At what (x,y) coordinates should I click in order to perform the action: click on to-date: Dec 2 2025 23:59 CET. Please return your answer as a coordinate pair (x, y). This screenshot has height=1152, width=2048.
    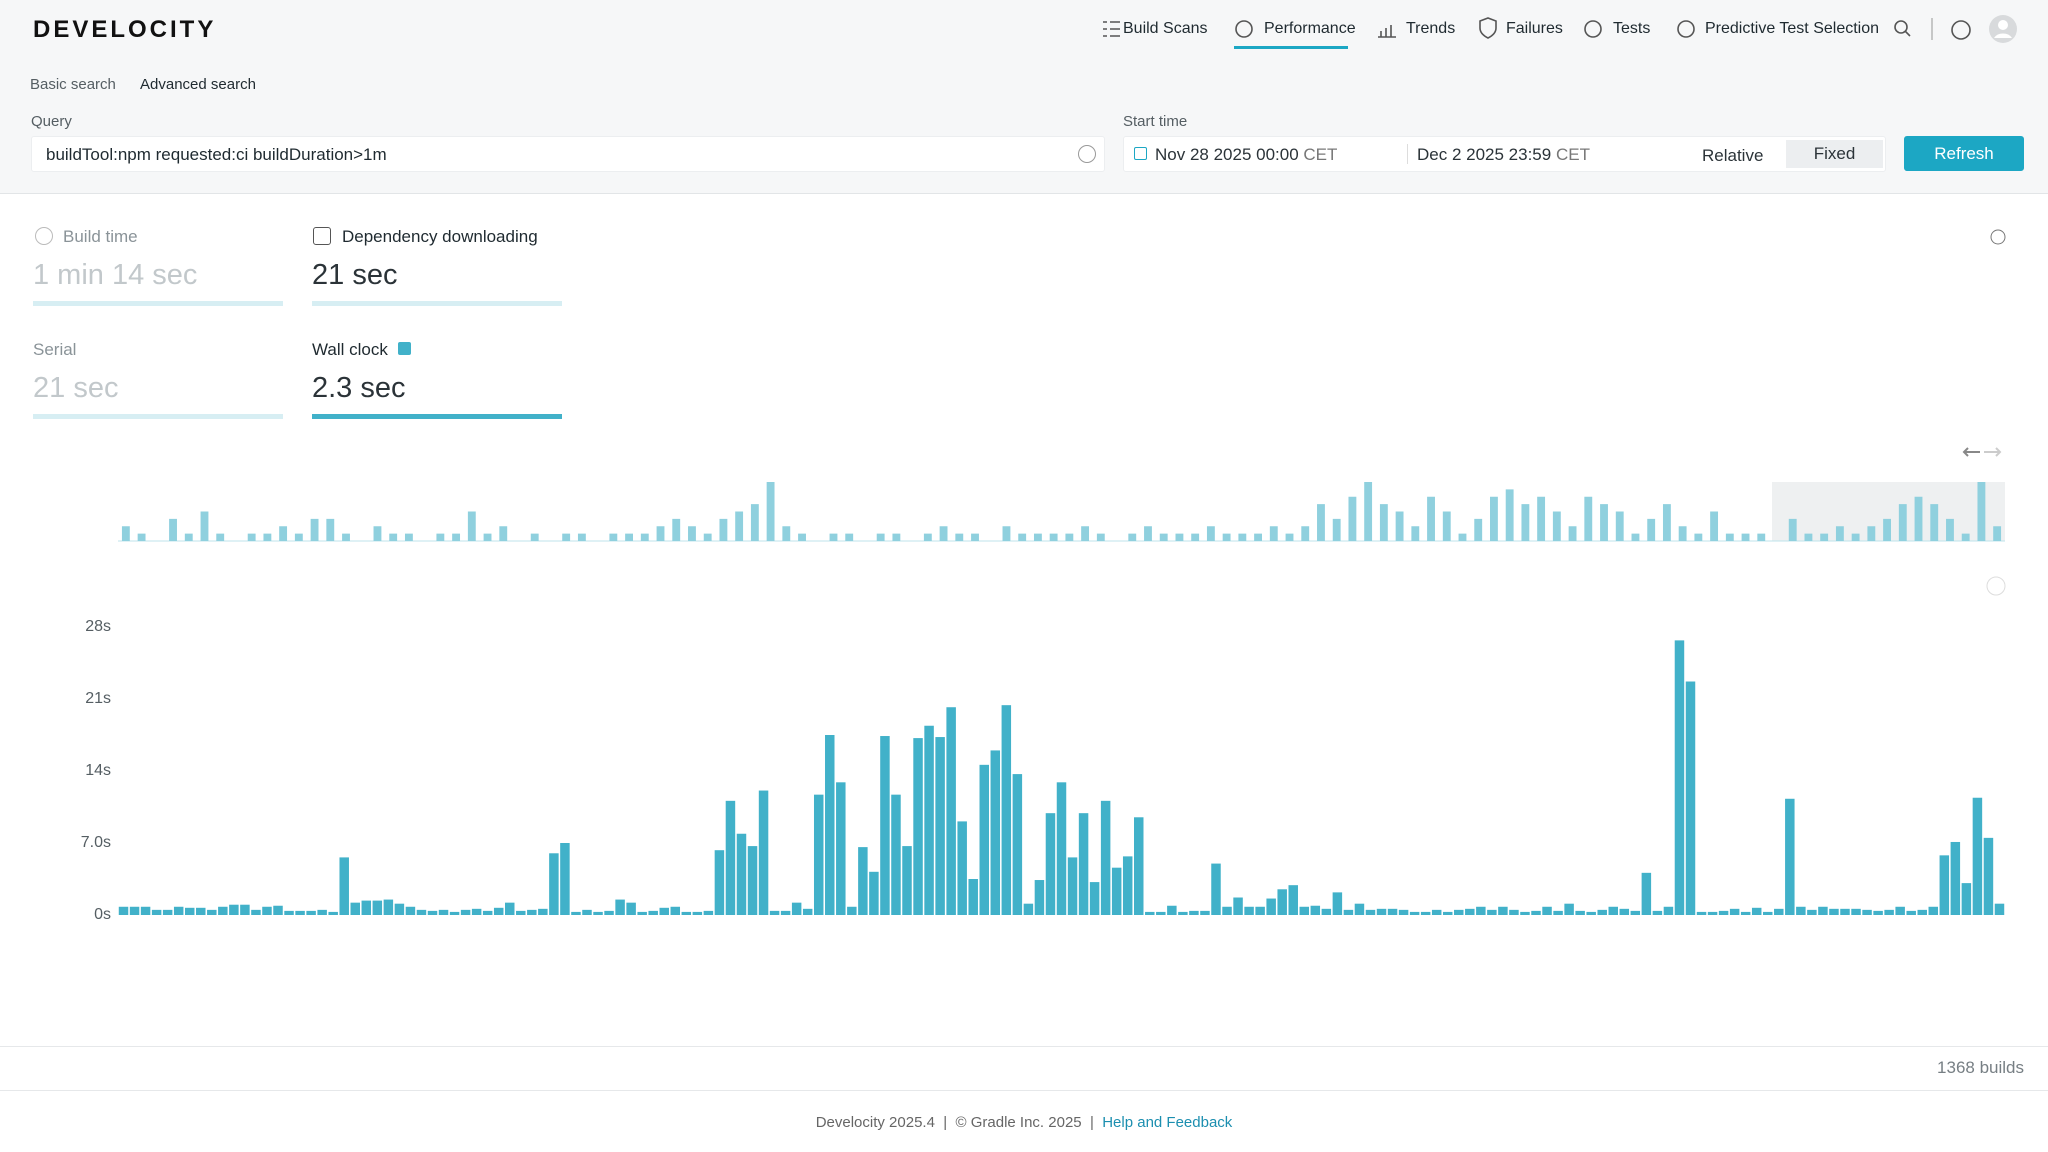
    Looking at the image, I should click on (1503, 155).